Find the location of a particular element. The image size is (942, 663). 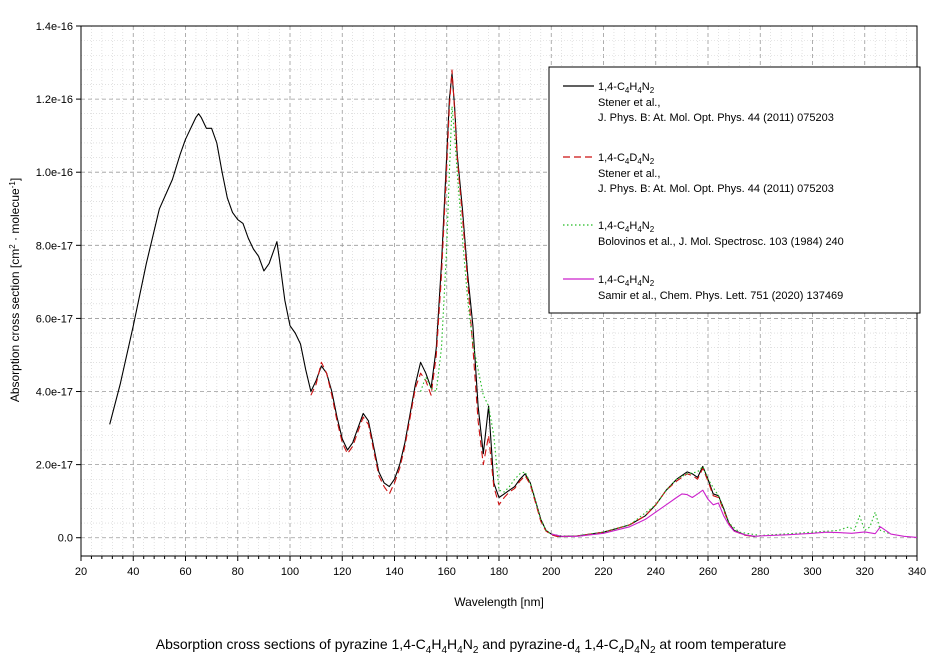

x-tick-label: 300 is located at coordinates (812, 572).